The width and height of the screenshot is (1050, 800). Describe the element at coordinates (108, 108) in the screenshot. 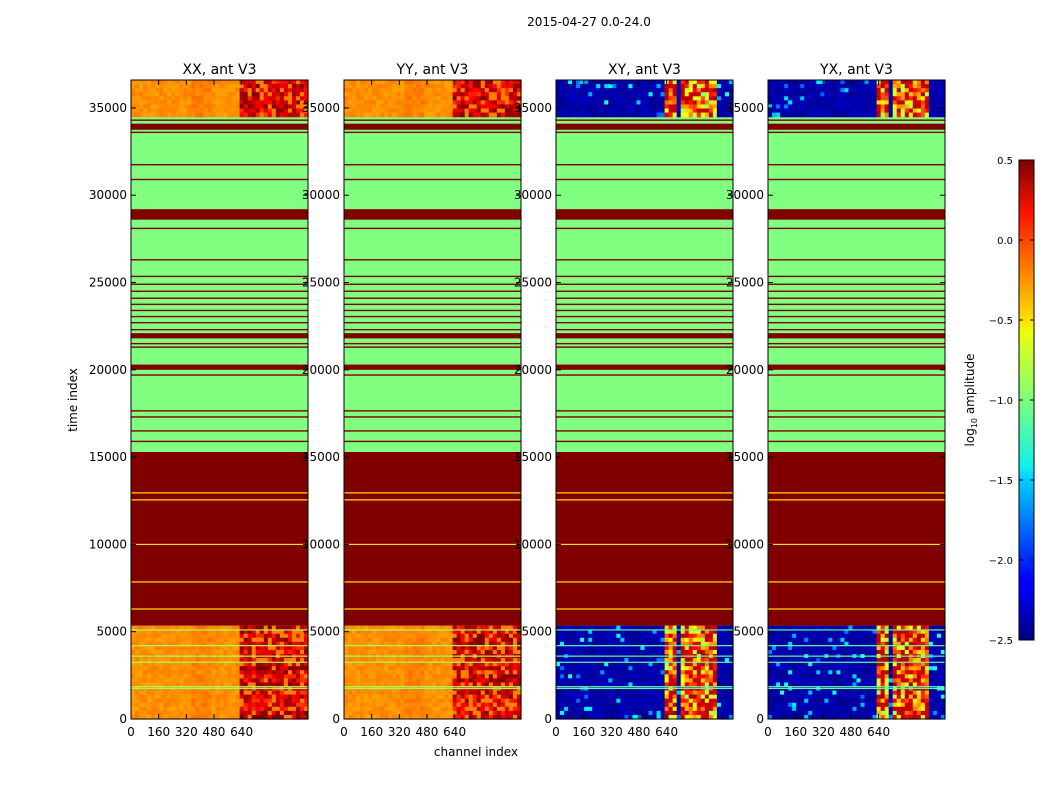

I see `y-tick-label: 35000` at that location.